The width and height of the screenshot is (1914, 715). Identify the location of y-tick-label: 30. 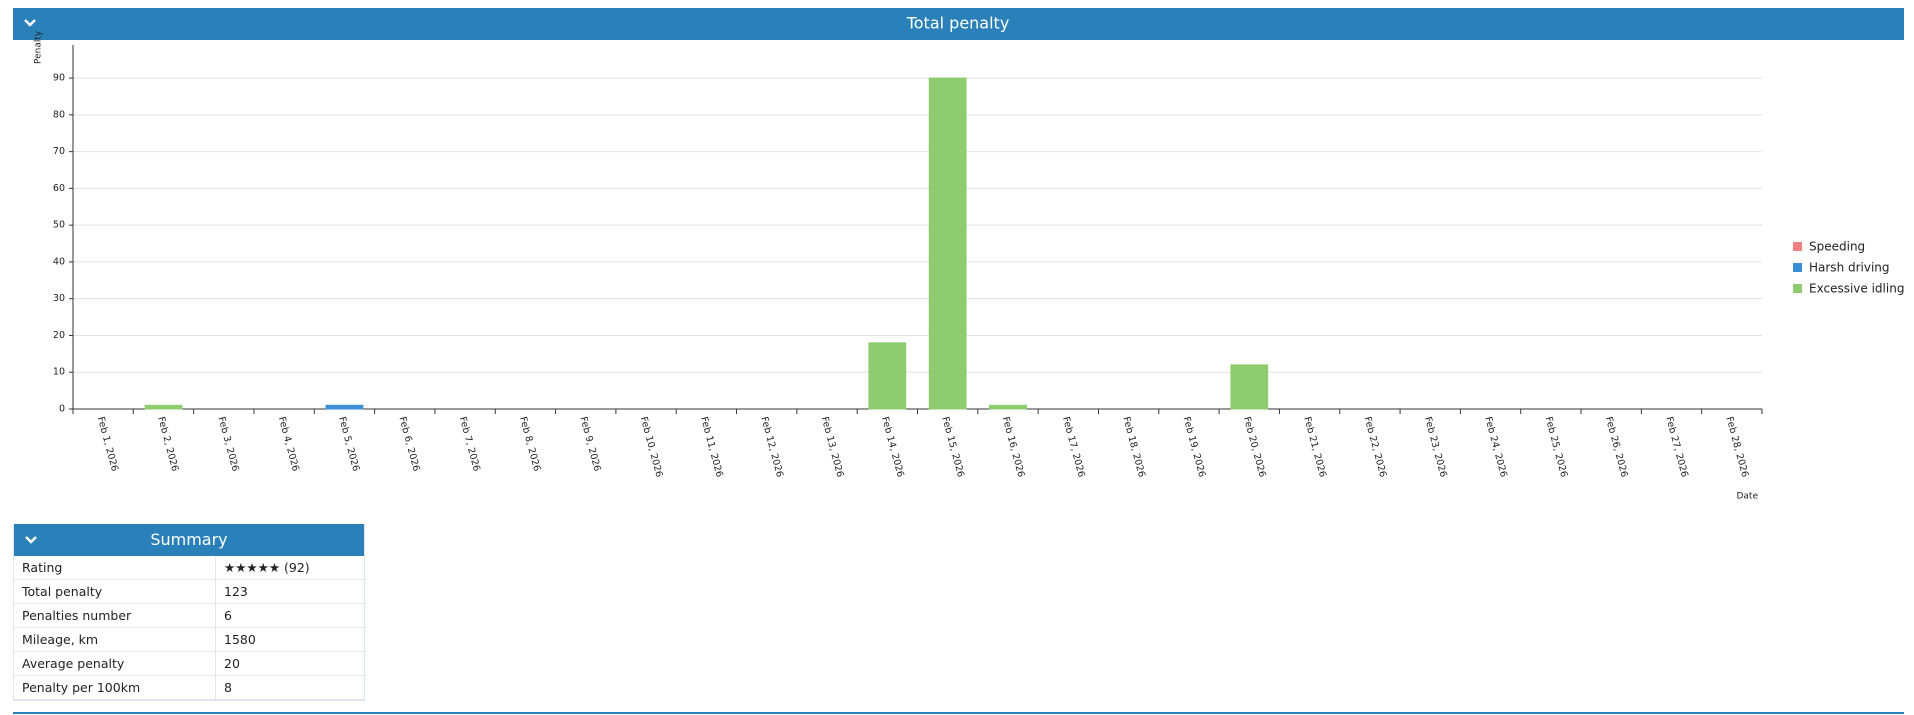
(59, 298).